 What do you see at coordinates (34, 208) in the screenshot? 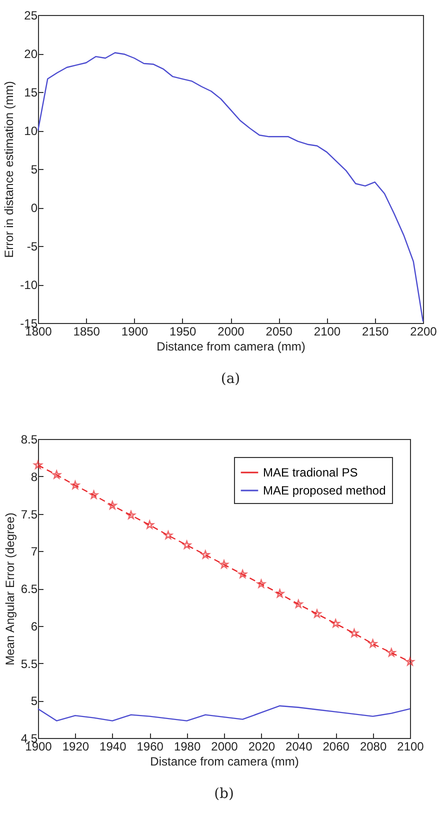
I see `y-tick-label: 0` at bounding box center [34, 208].